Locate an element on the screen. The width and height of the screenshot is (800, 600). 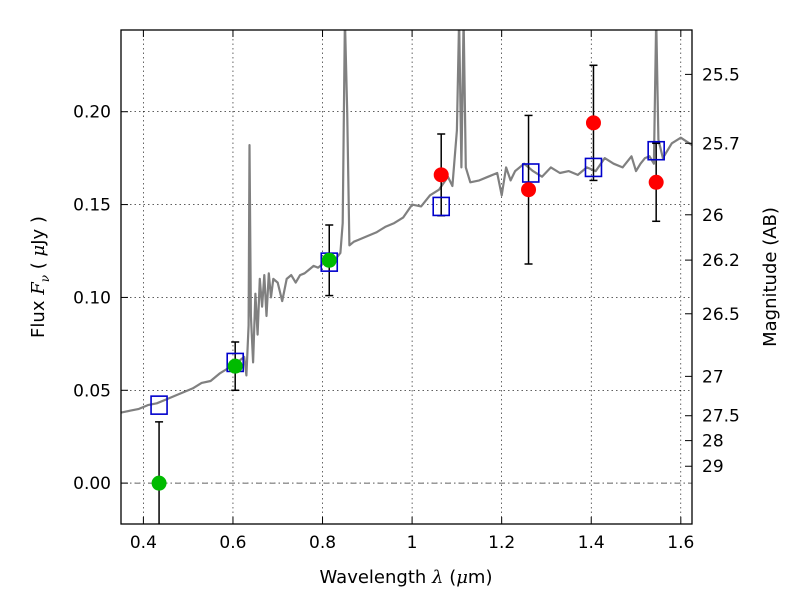
y2-tick-label: 25.5 is located at coordinates (721, 75).